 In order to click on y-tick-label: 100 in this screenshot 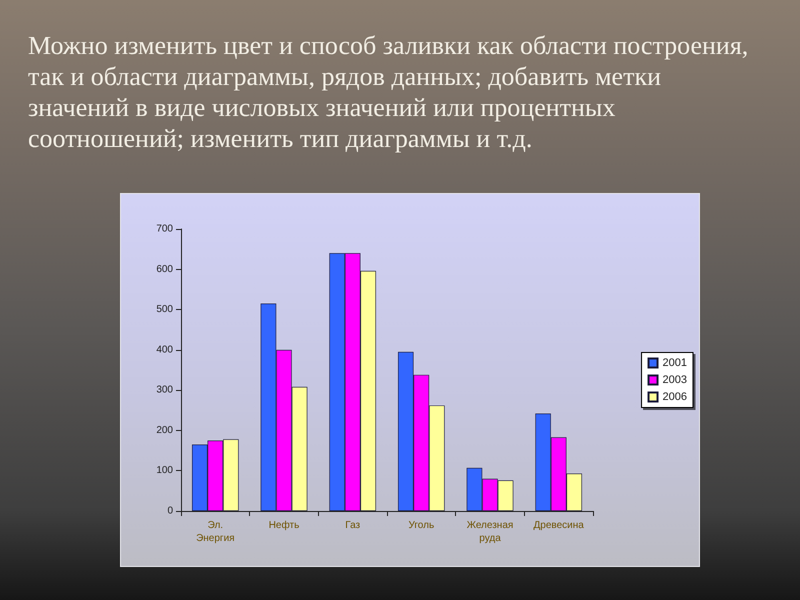, I will do `click(165, 470)`.